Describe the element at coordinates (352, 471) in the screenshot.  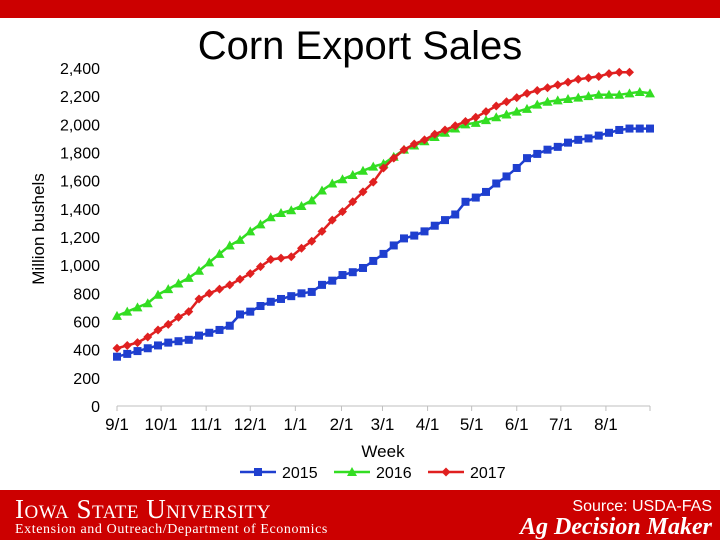
I see `legend-marker-2016` at that location.